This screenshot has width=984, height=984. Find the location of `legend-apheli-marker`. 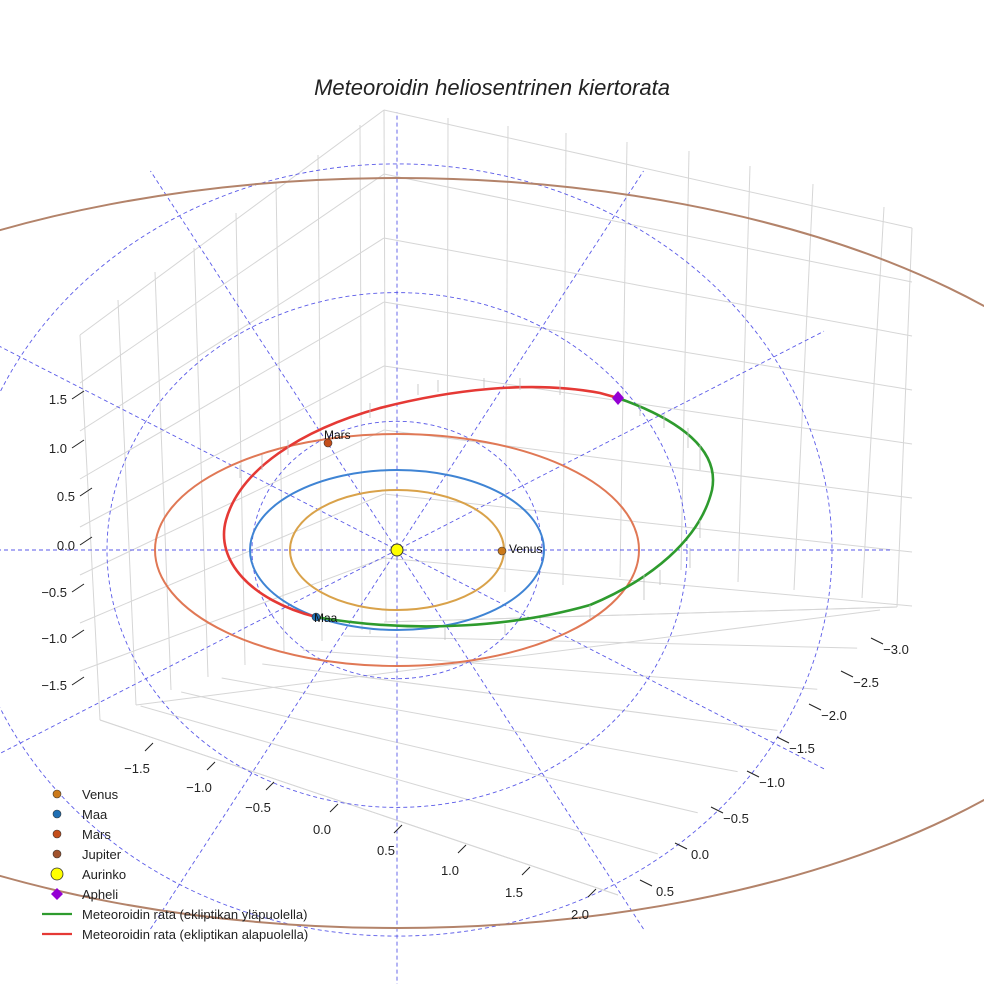

legend-apheli-marker is located at coordinates (57, 894).